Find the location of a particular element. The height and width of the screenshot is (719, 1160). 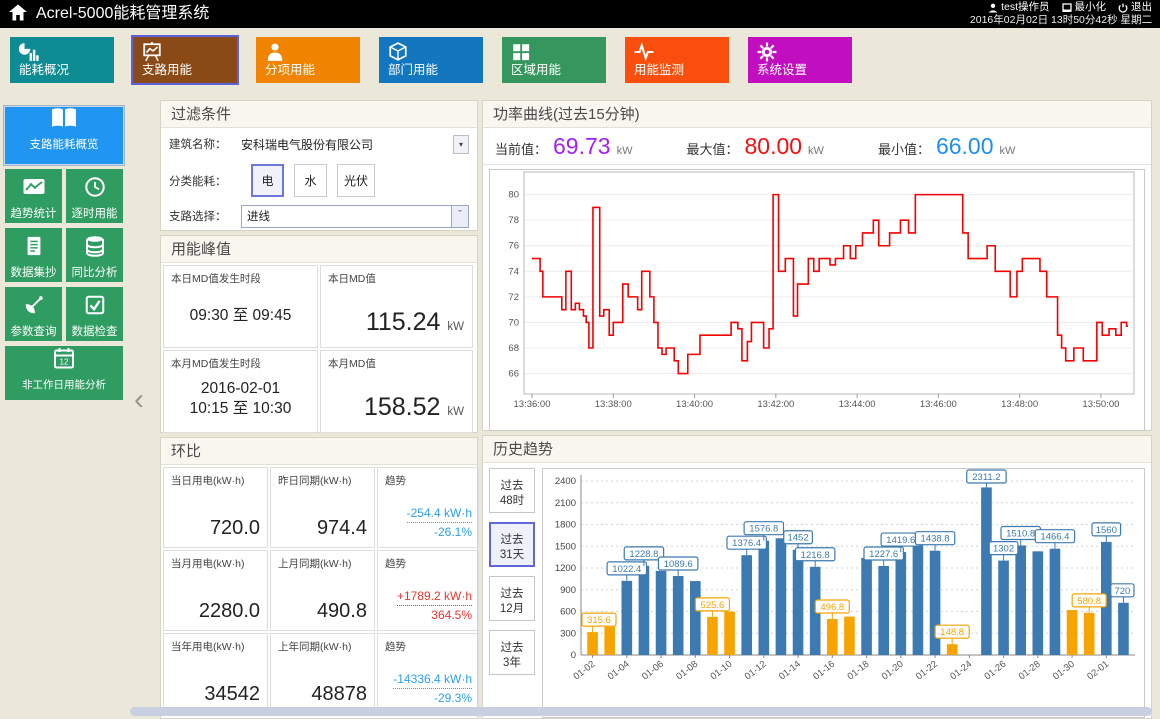

satellite-icon is located at coordinates (33, 307).